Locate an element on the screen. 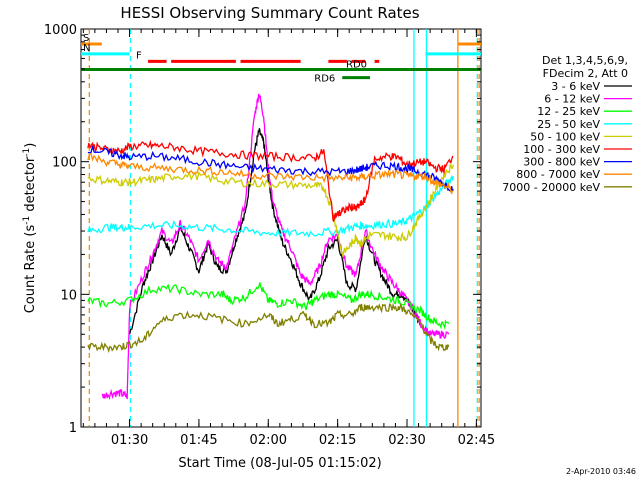 The width and height of the screenshot is (640, 480). state-bar-label-0: S is located at coordinates (86, 38).